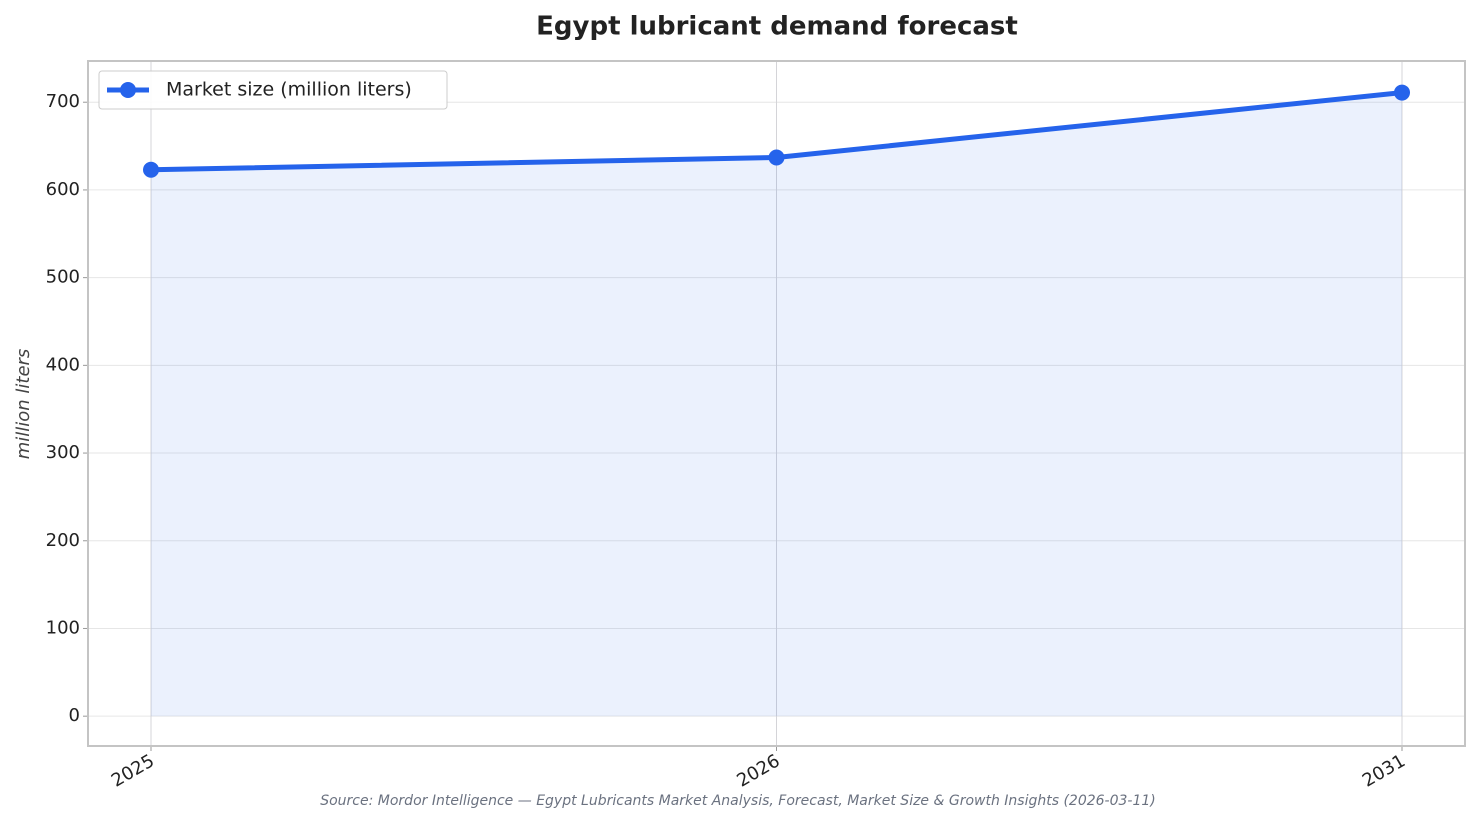 Image resolution: width=1481 pixels, height=824 pixels. I want to click on y-tick-label: 700, so click(63, 101).